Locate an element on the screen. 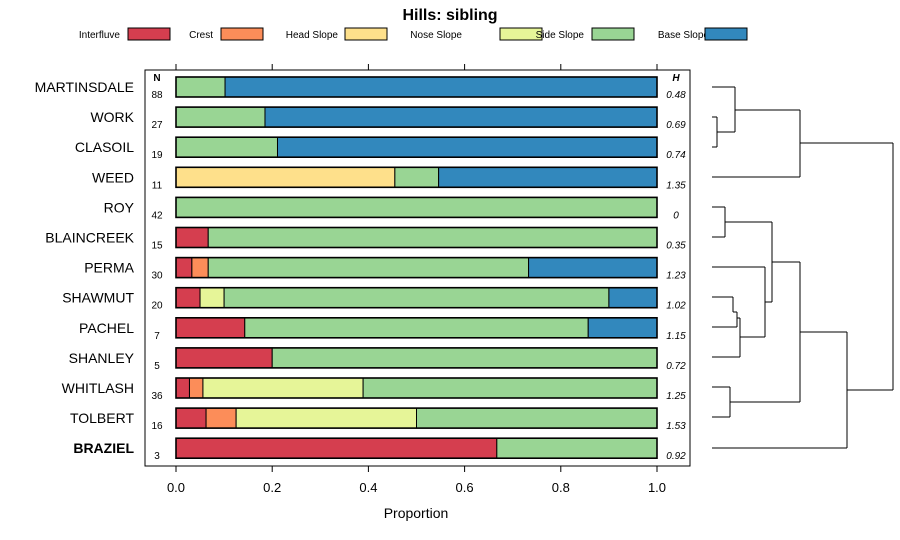  row-label-roy: ROY is located at coordinates (119, 207).